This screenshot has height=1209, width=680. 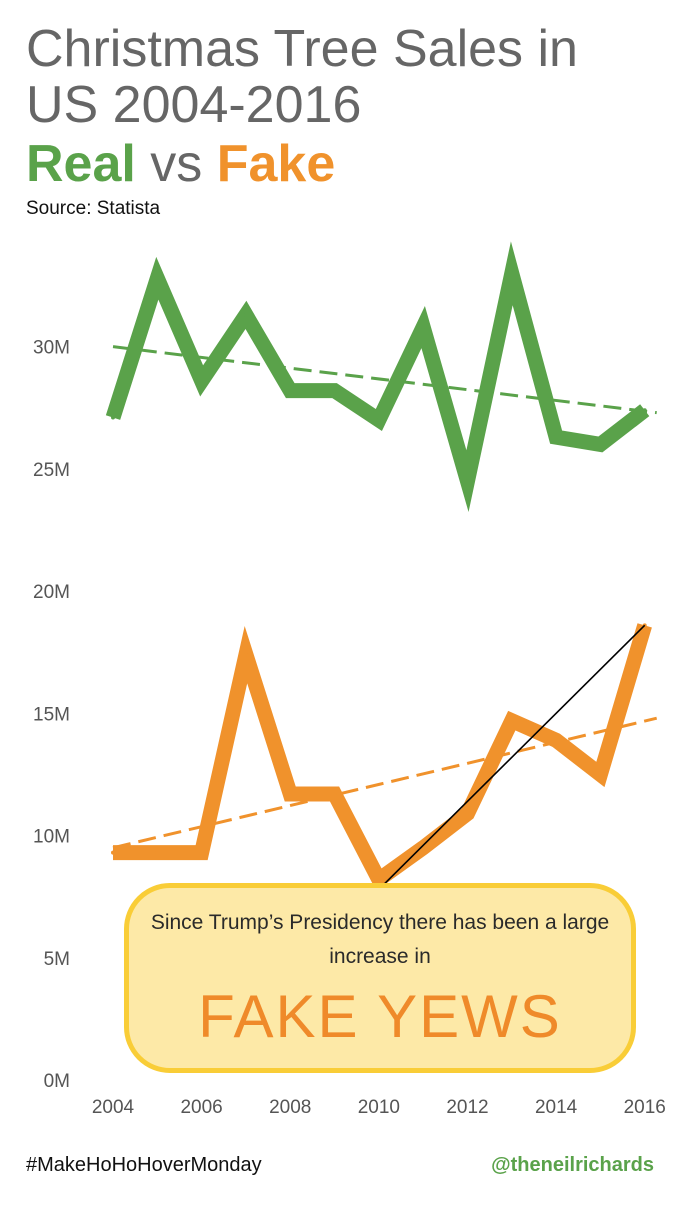 What do you see at coordinates (645, 1107) in the screenshot?
I see `x-tick-label: 2016` at bounding box center [645, 1107].